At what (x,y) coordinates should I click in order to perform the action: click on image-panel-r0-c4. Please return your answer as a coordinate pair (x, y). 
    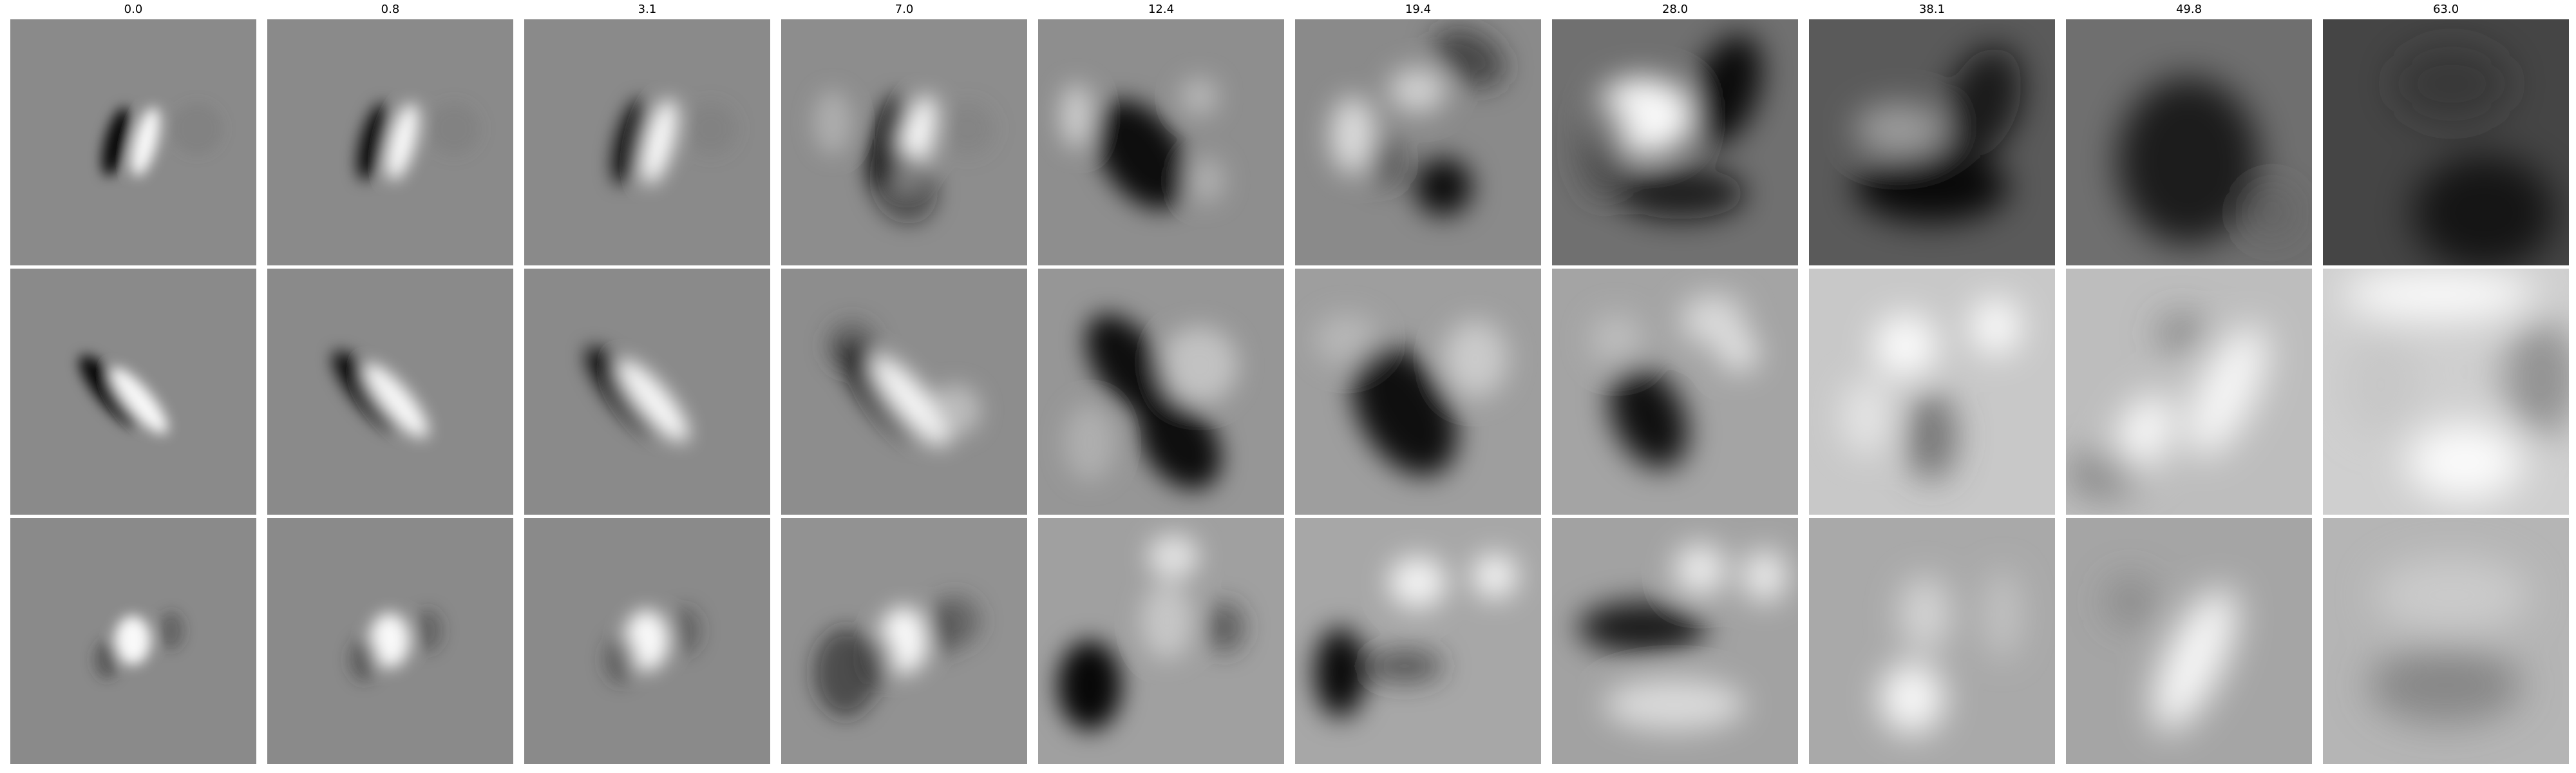
    Looking at the image, I should click on (1161, 142).